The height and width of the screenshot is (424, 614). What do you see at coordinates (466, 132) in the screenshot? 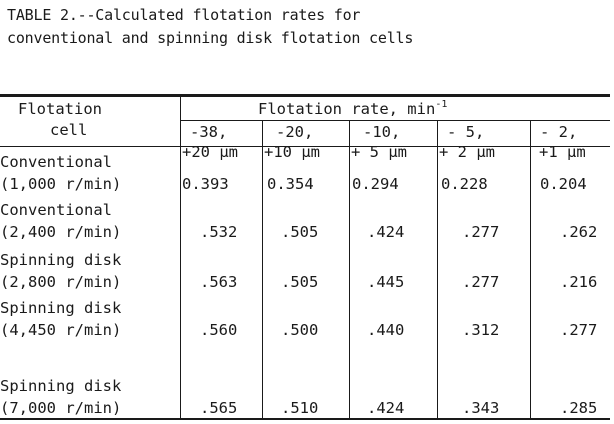
I see `column-header-line-1: - 5,` at bounding box center [466, 132].